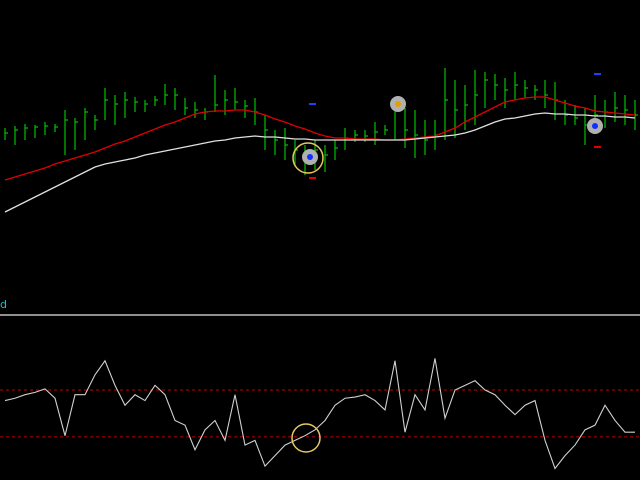 The width and height of the screenshot is (640, 480). Describe the element at coordinates (3, 304) in the screenshot. I see `indicator-label: d` at that location.